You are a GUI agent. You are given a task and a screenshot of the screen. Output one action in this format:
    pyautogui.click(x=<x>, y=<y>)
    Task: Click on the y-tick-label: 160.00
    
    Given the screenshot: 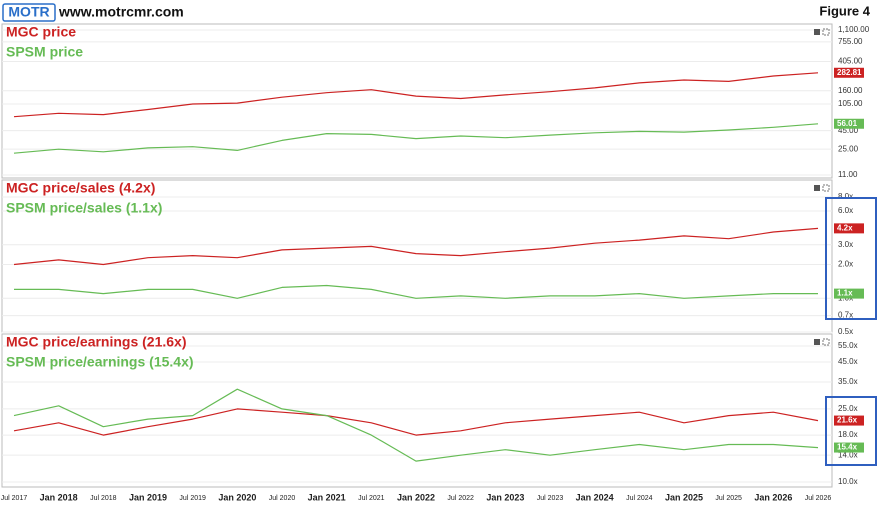 What is the action you would take?
    pyautogui.click(x=850, y=90)
    